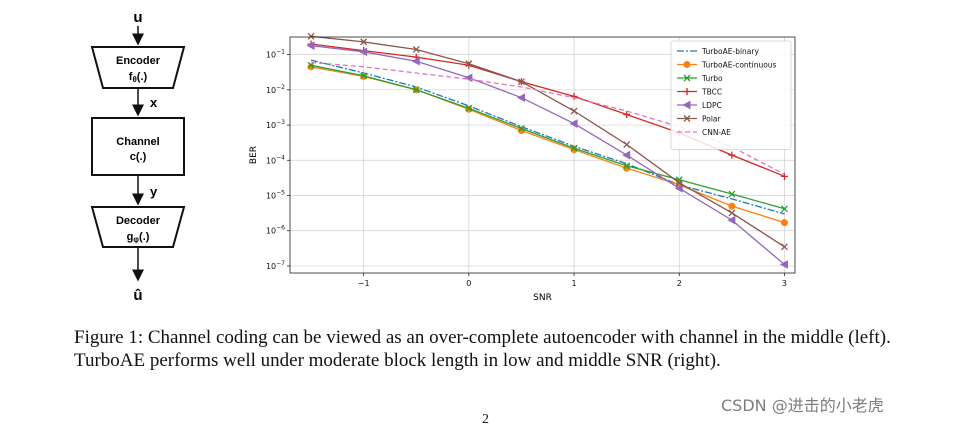  Describe the element at coordinates (802, 405) in the screenshot. I see `csdn-watermark: CSDN @进击的小老虎` at that location.